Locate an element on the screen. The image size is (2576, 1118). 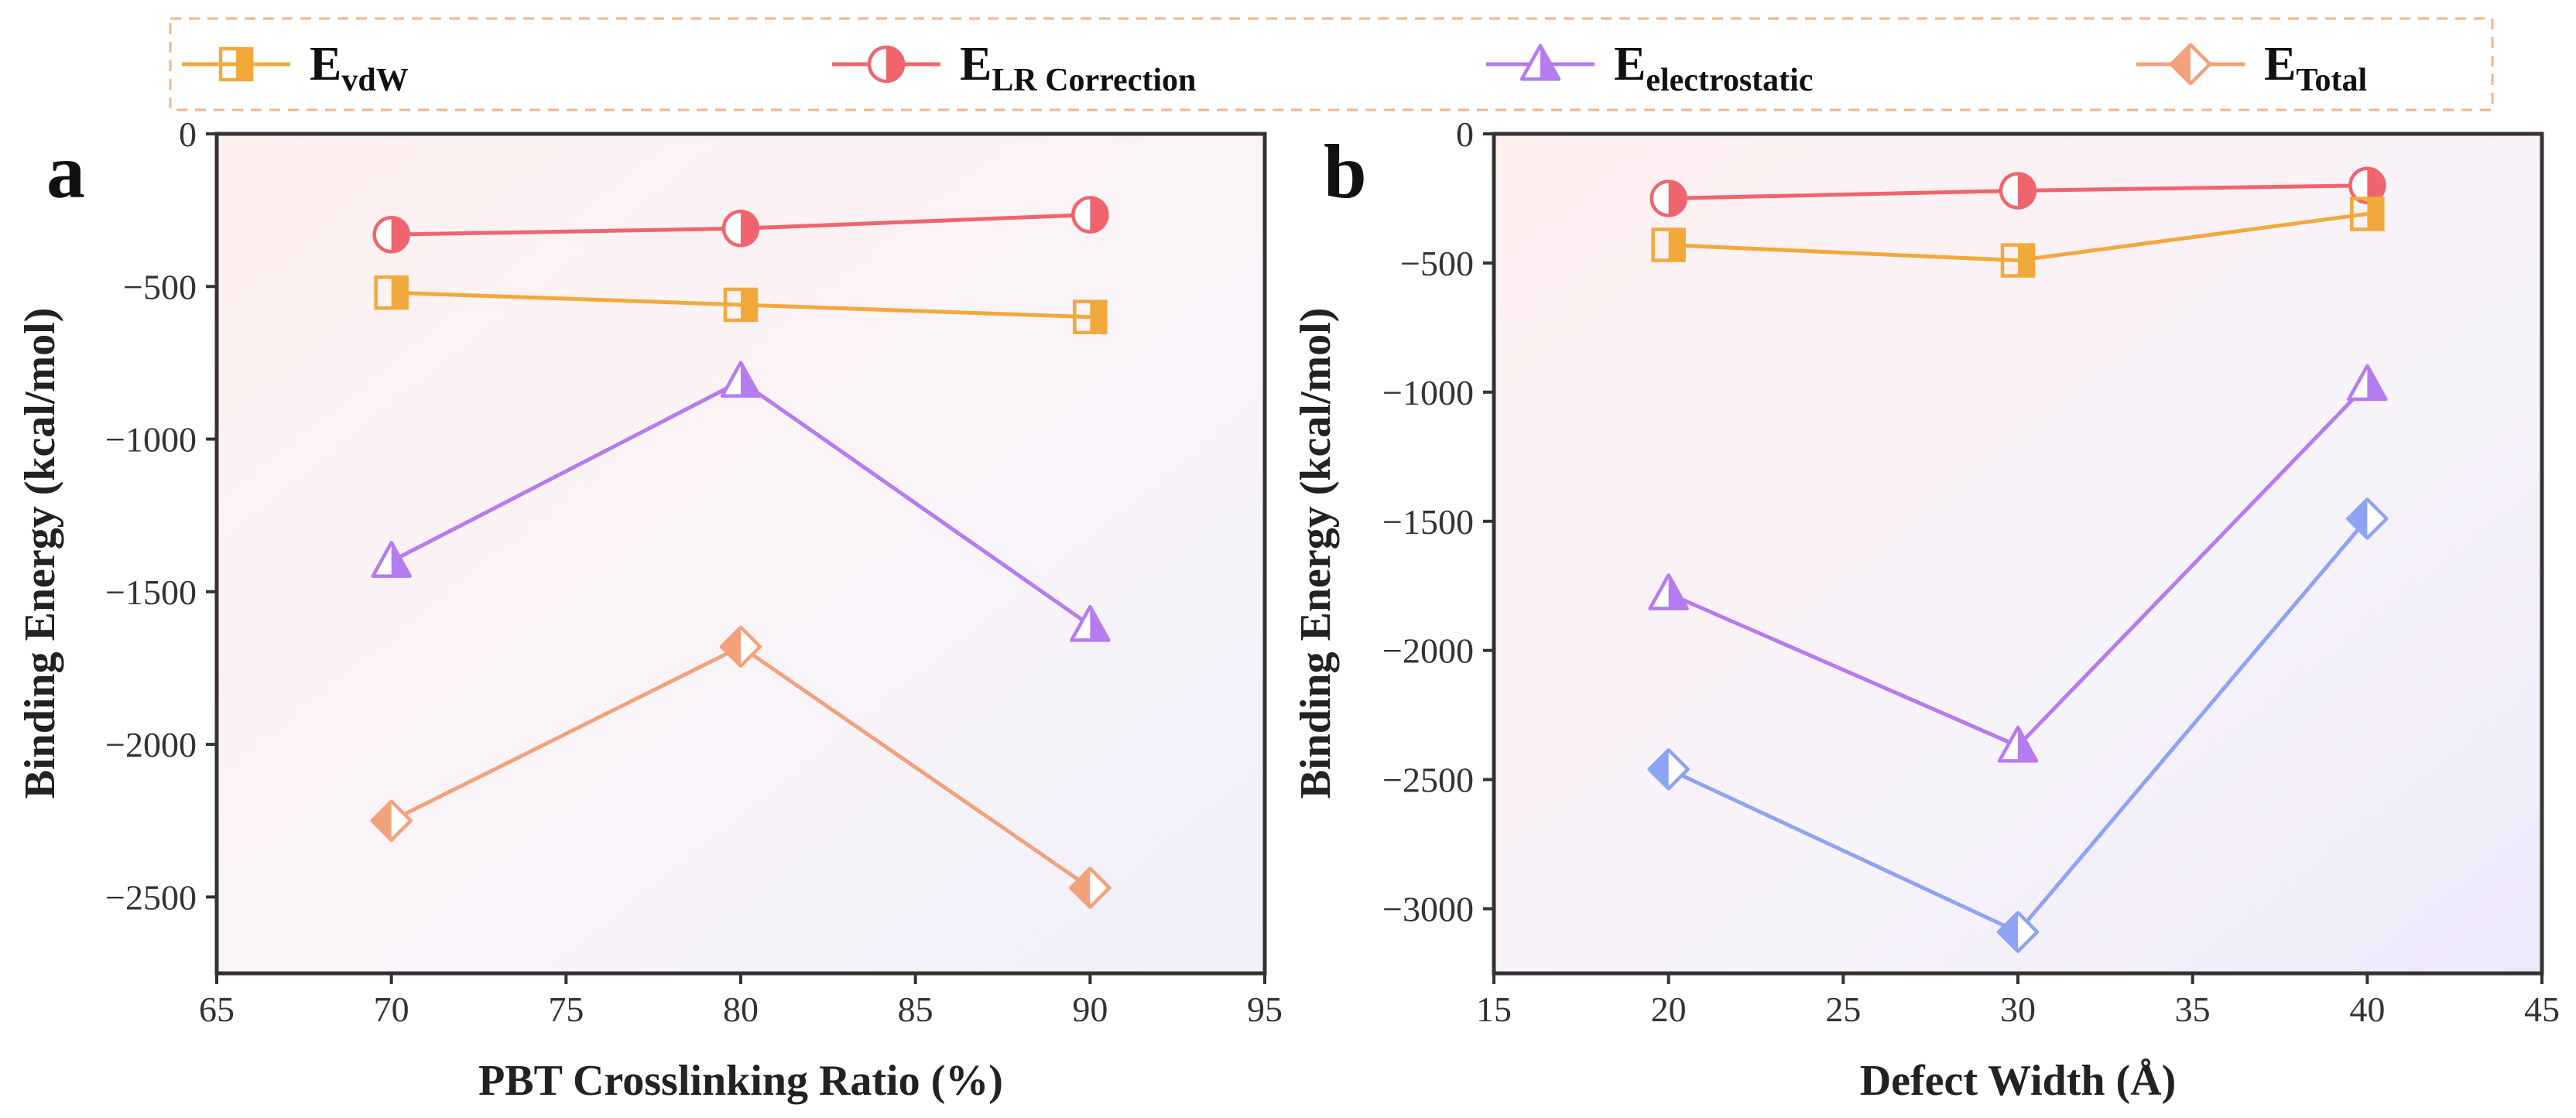
legend-marker-symbol-elec is located at coordinates (1540, 62).